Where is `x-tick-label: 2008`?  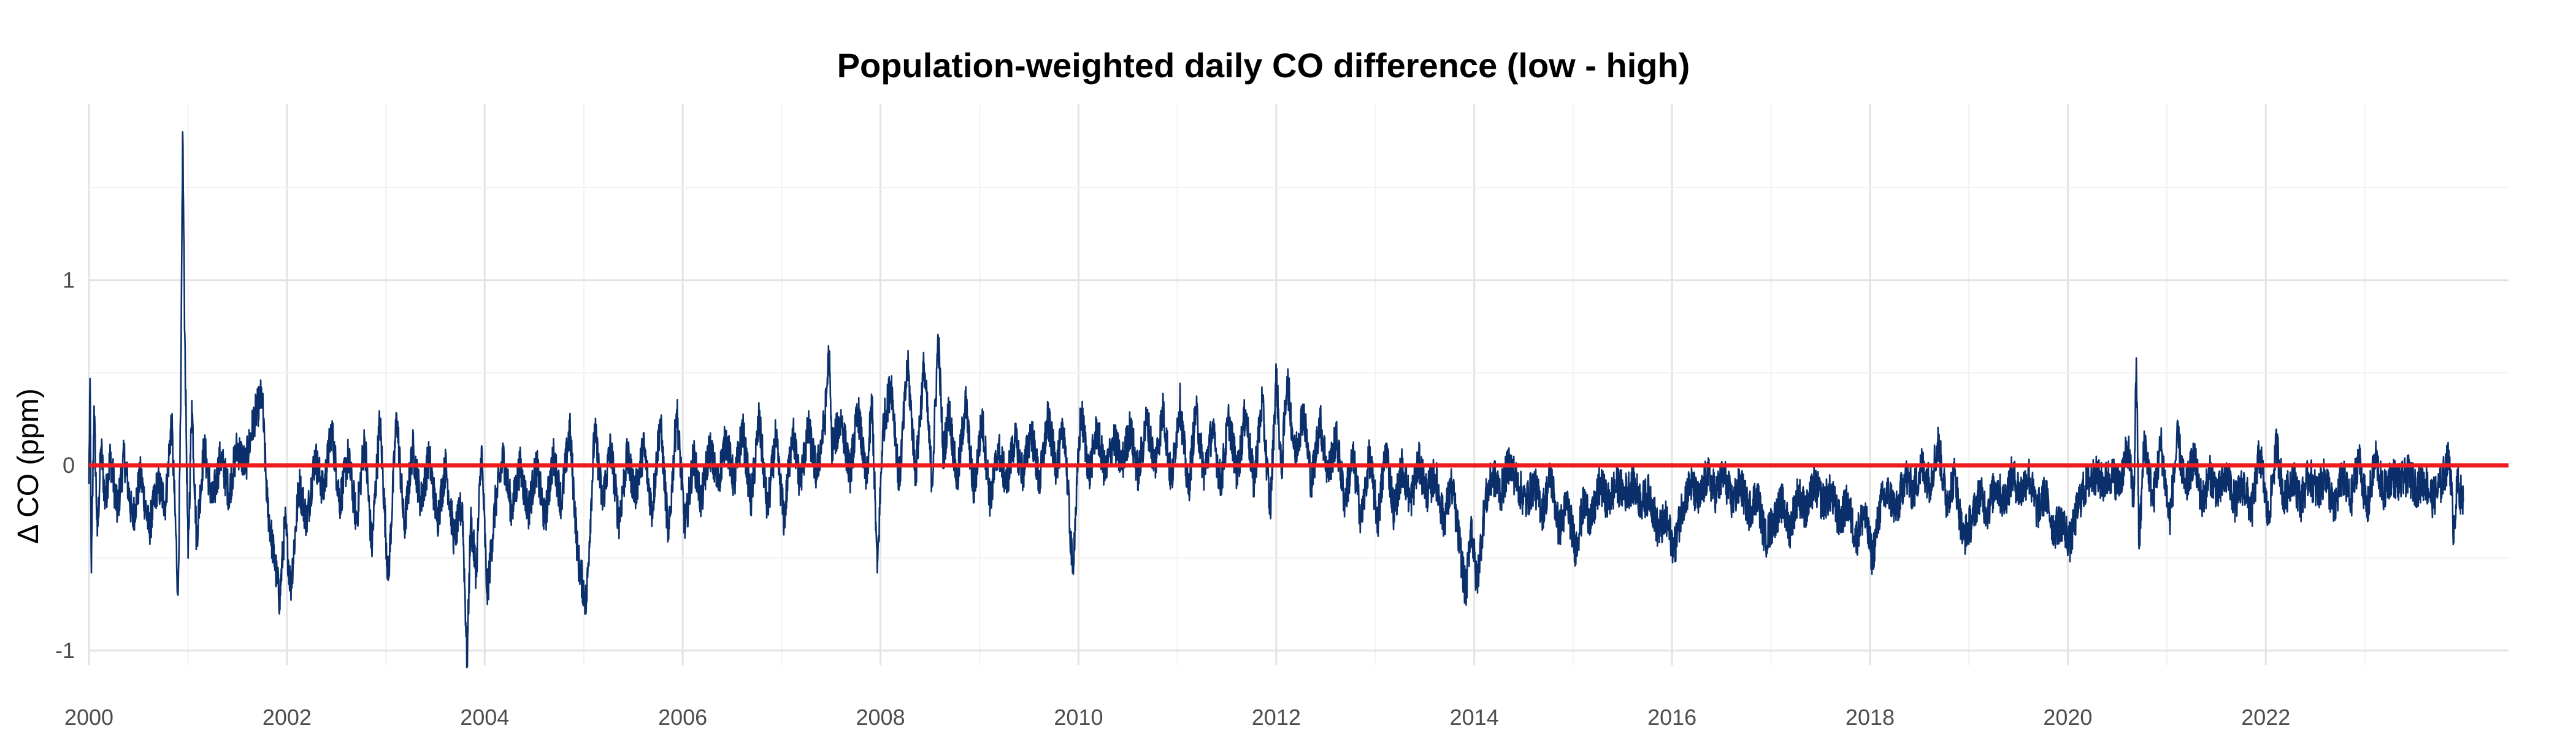 x-tick-label: 2008 is located at coordinates (880, 717).